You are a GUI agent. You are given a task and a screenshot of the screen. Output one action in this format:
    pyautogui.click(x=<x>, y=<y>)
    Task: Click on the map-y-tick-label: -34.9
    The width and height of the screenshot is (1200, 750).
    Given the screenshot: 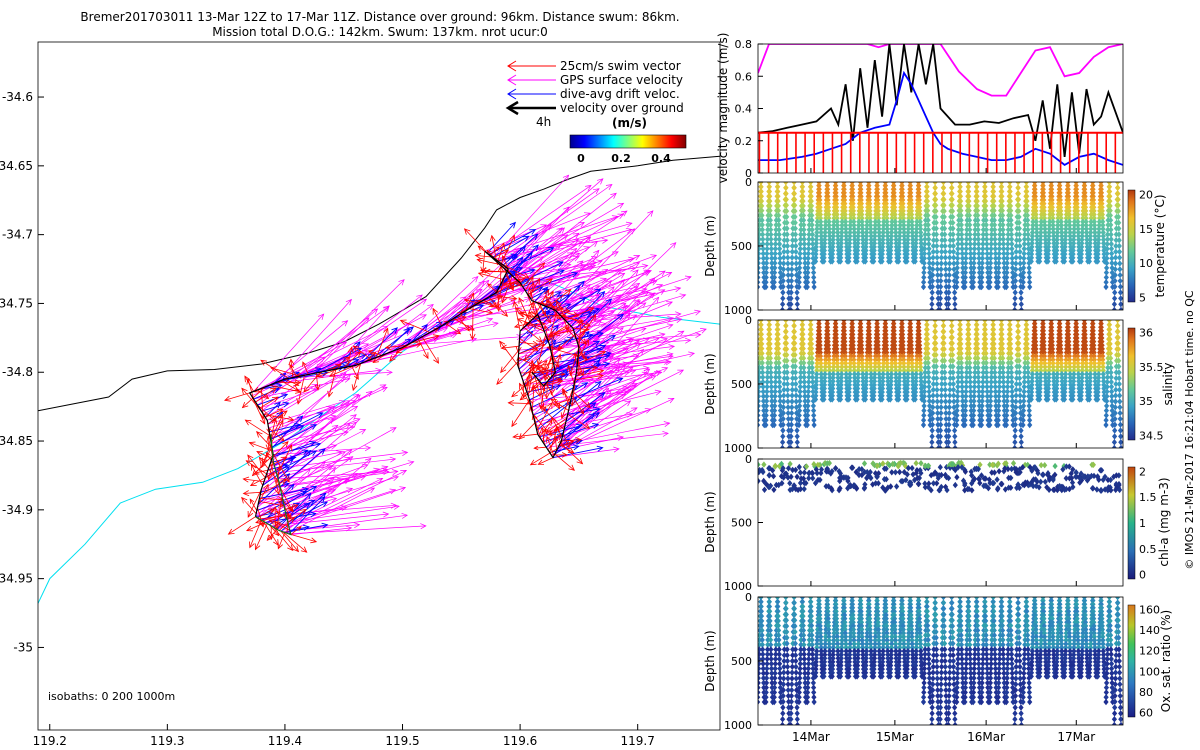 What is the action you would take?
    pyautogui.click(x=17, y=510)
    